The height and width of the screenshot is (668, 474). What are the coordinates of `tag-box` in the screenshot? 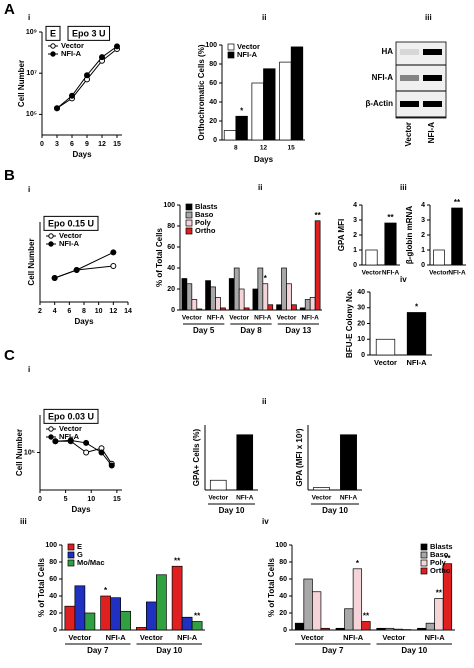 It's located at (71, 223).